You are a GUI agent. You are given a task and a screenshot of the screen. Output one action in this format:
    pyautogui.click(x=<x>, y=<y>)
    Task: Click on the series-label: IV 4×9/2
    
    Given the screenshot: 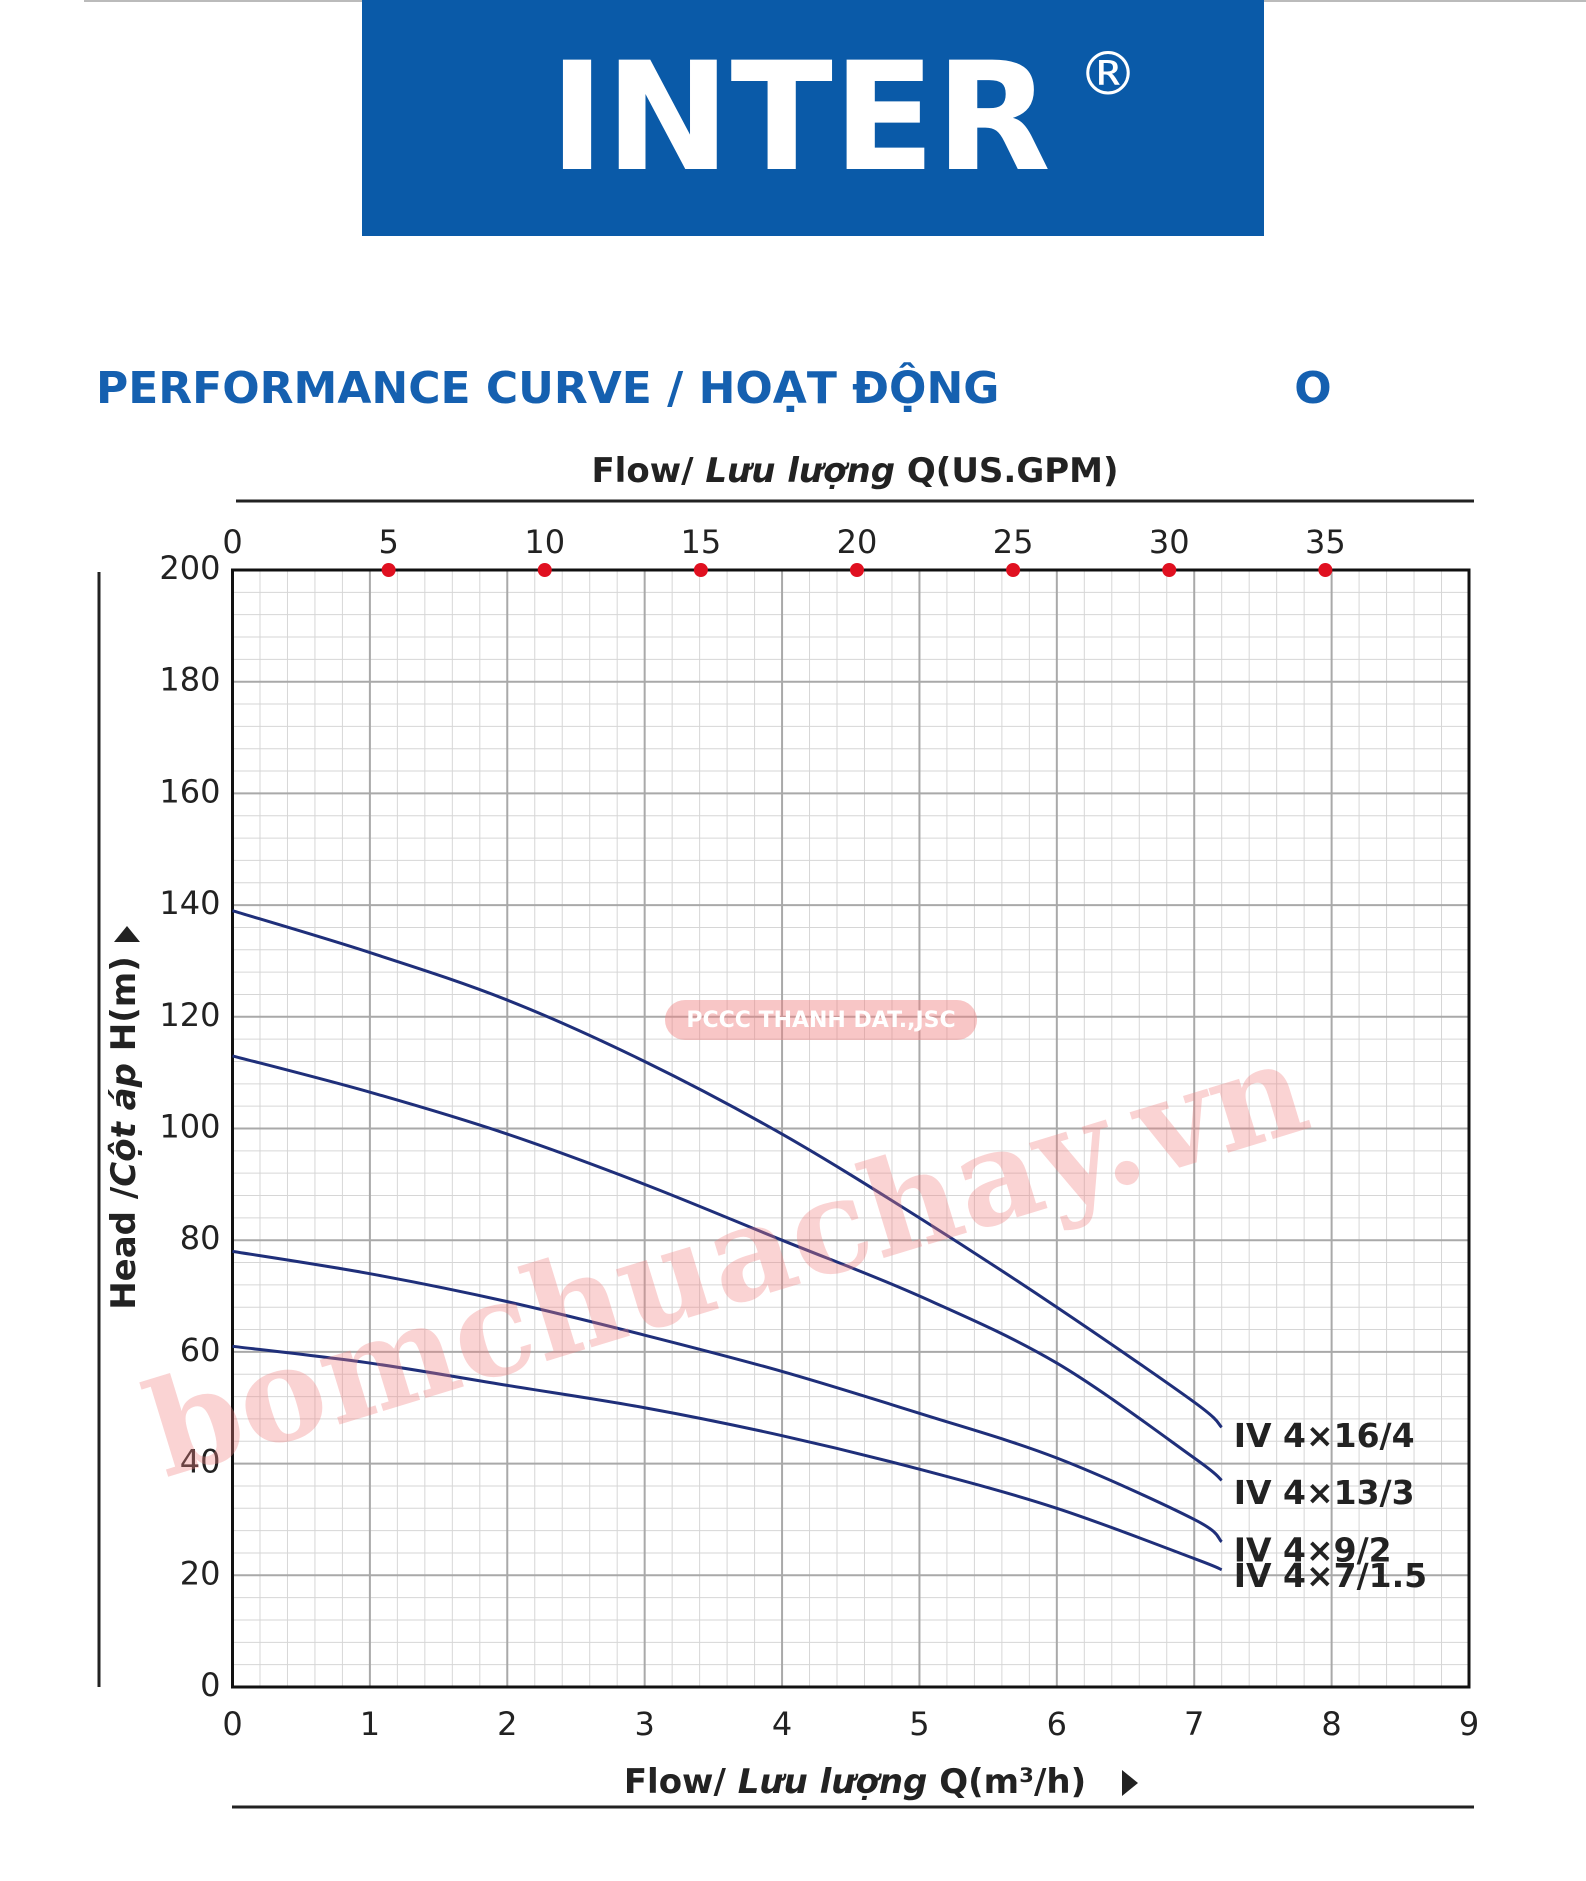 What is the action you would take?
    pyautogui.click(x=1313, y=1549)
    